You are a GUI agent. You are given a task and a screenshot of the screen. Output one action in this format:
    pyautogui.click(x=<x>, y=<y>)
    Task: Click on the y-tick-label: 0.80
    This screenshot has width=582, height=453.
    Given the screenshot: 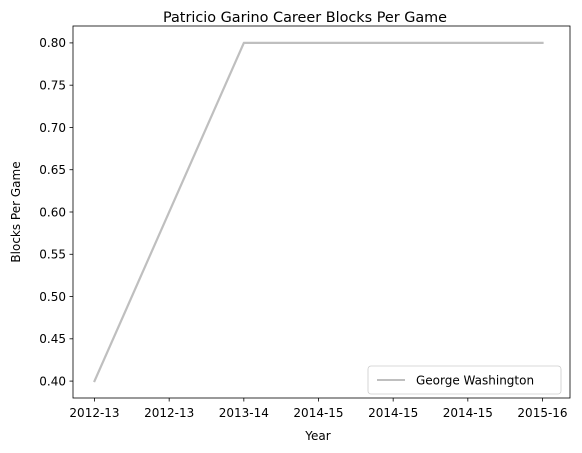 What is the action you would take?
    pyautogui.click(x=52, y=43)
    